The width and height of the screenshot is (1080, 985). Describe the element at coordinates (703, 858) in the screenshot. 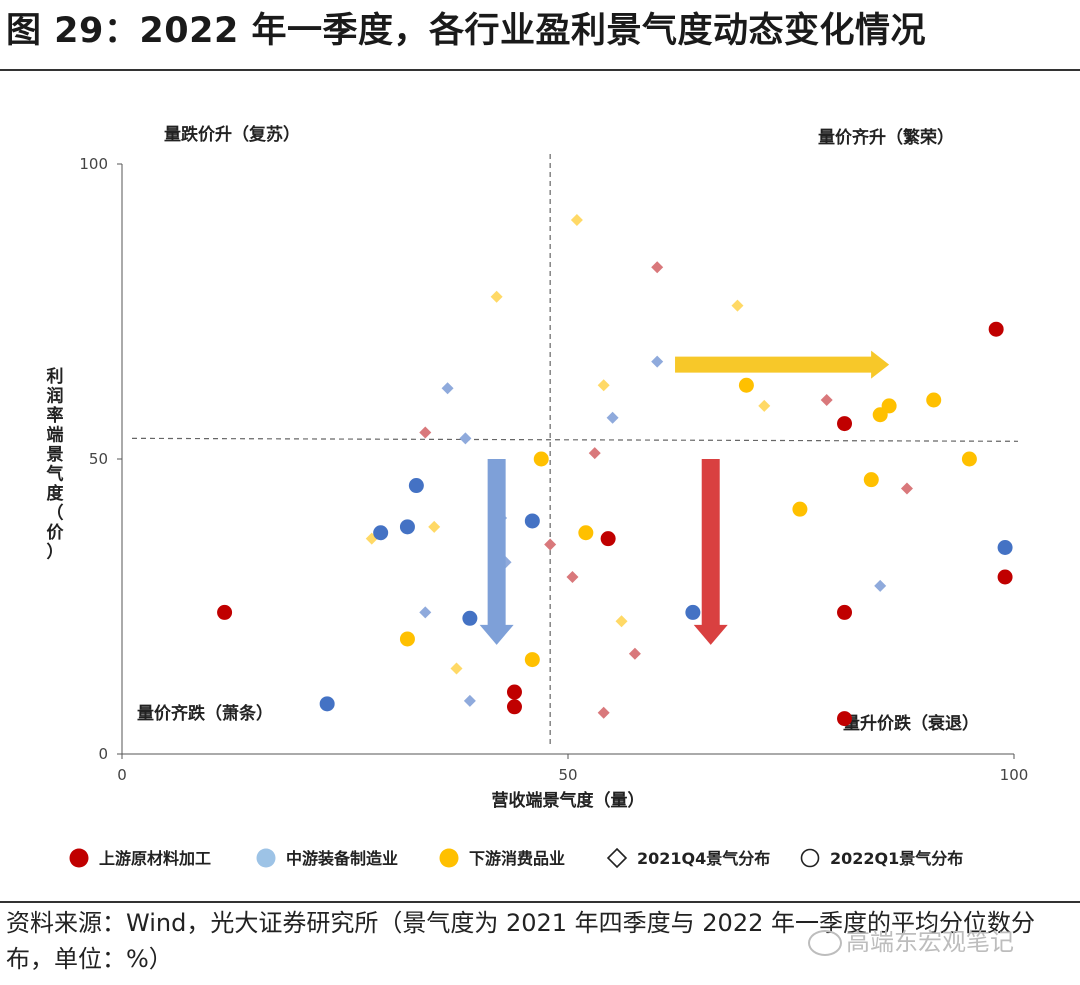

I see `legend-q4-label: 2021Q4景气分布` at that location.